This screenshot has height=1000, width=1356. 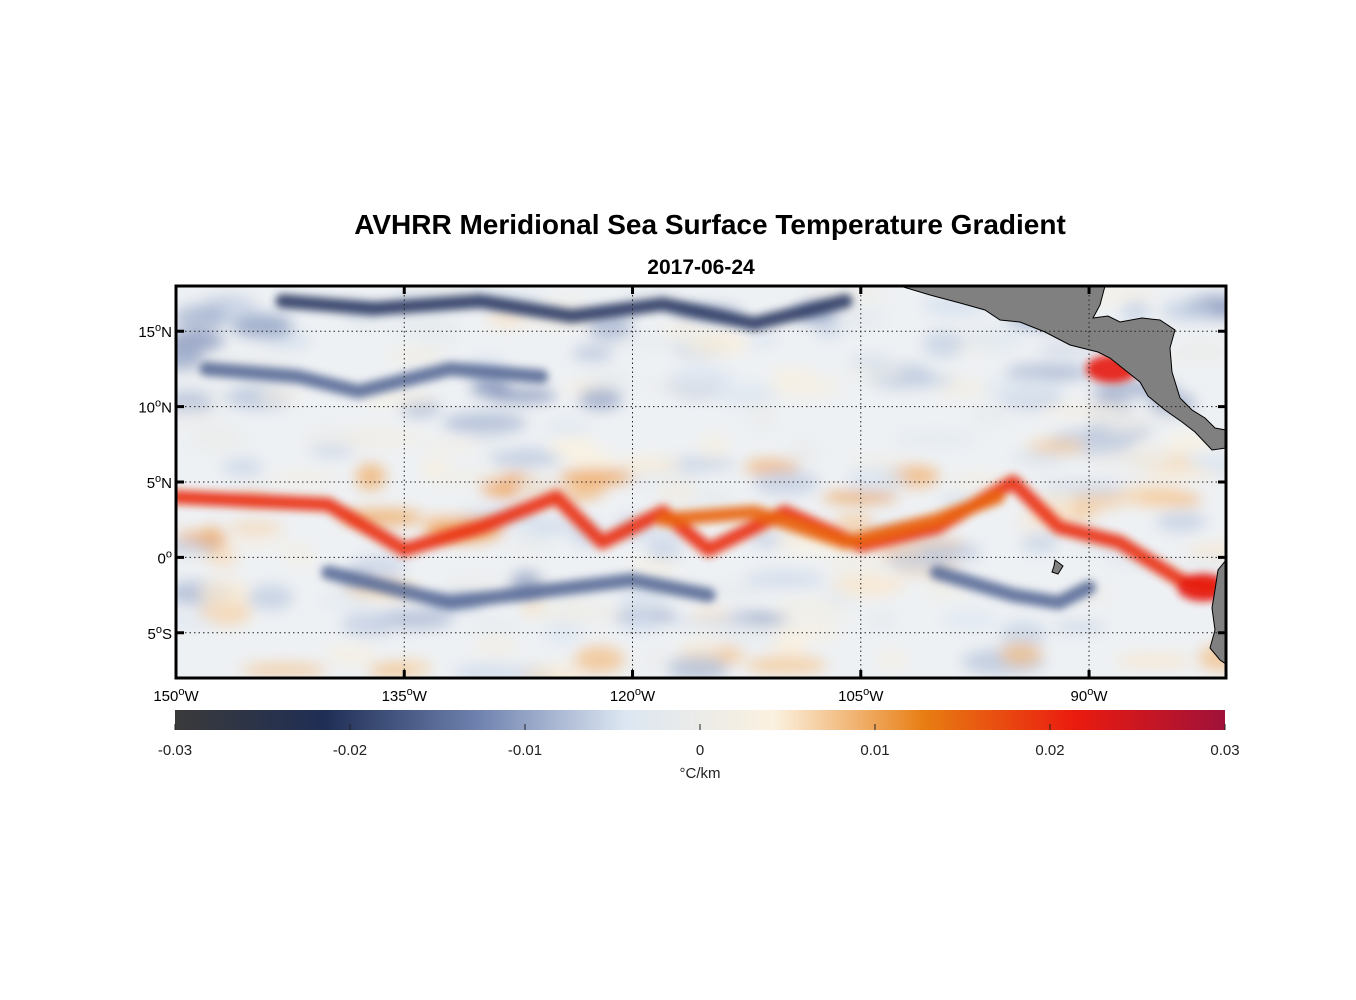 I want to click on colorbar-unit-label: °C/km, so click(x=700, y=773).